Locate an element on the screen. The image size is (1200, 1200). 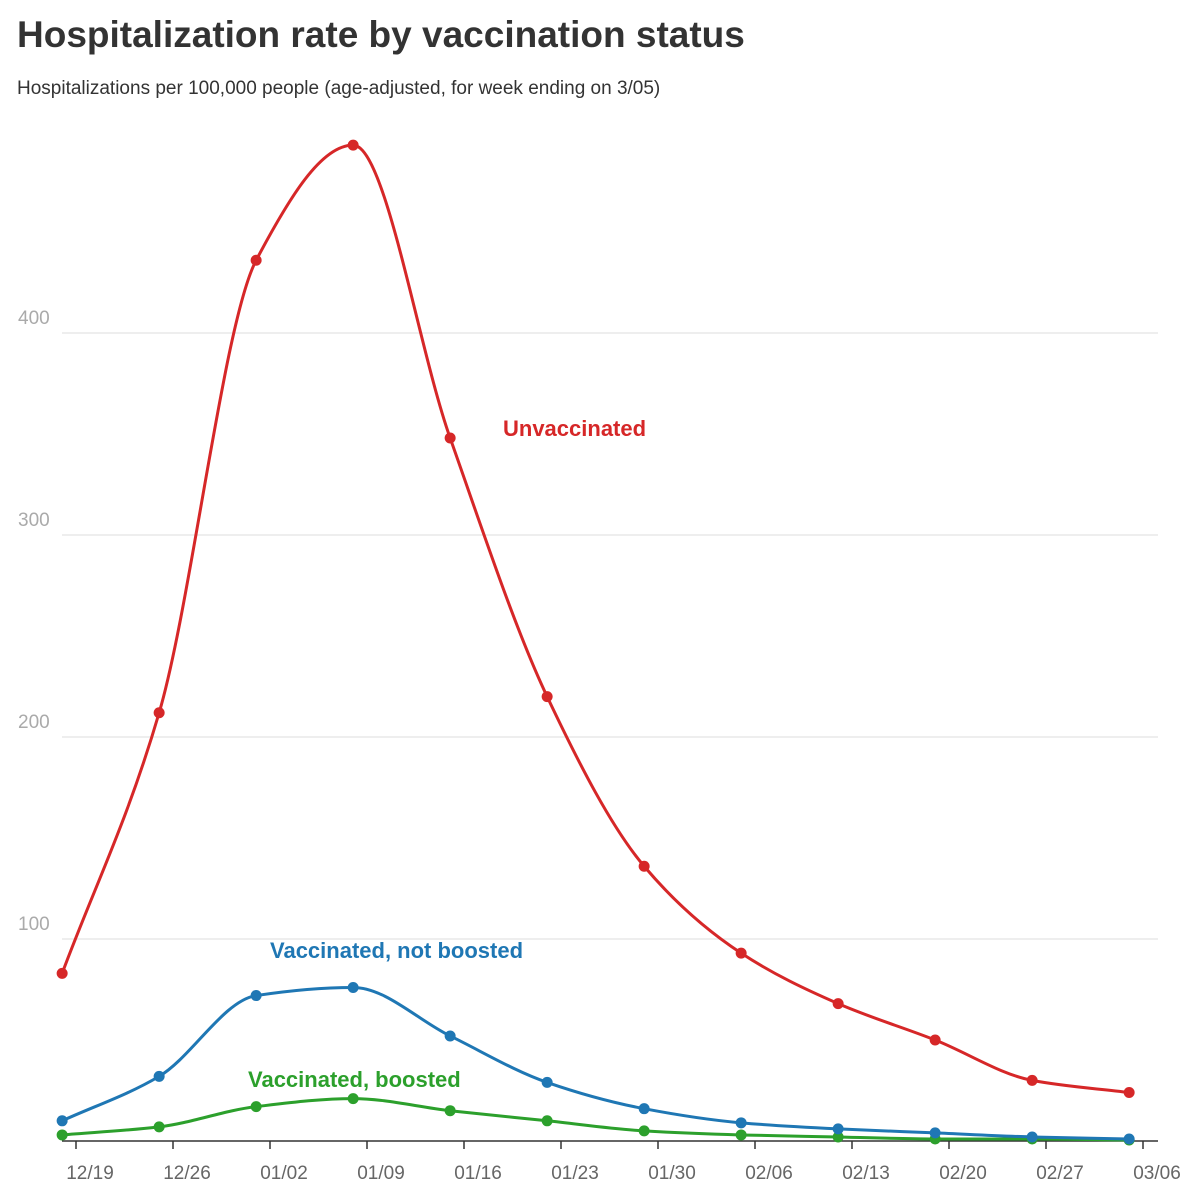
series-line-vaccinated-not-boosted is located at coordinates (595, 1063).